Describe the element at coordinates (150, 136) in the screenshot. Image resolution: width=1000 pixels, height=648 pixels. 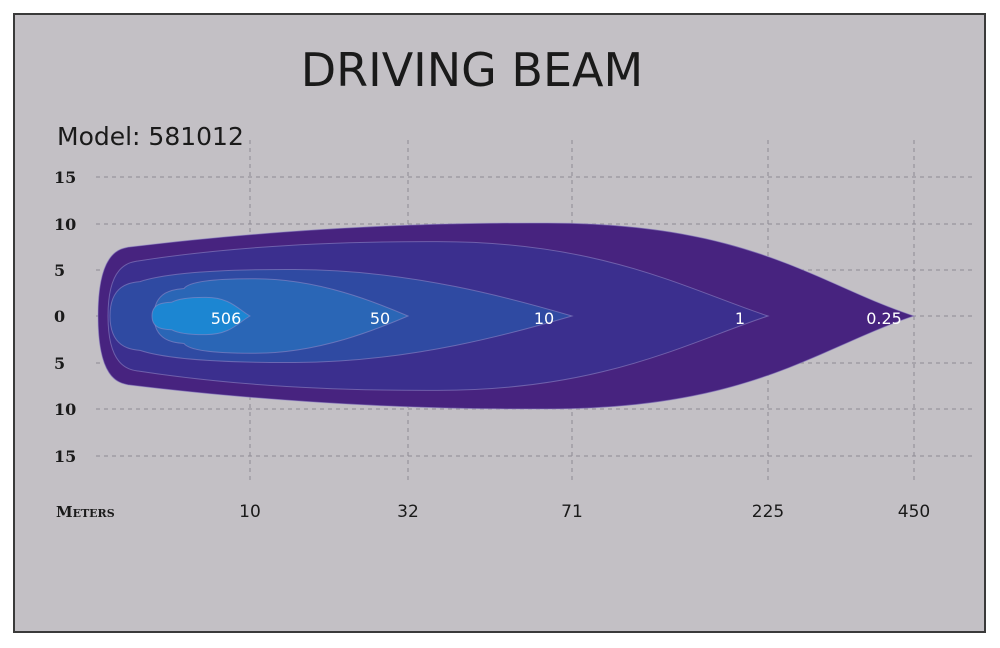
I see `model-label: Model: 581012` at that location.